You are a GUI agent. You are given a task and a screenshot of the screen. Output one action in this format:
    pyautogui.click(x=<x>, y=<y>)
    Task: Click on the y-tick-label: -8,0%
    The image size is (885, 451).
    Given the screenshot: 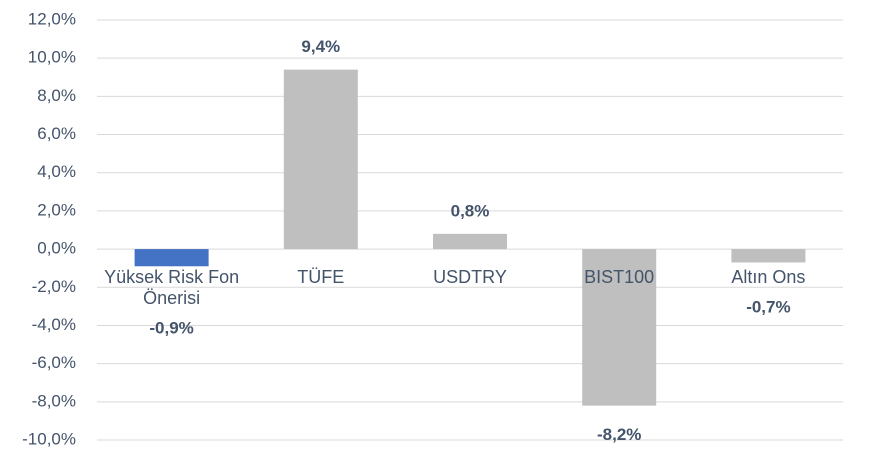 What is the action you would take?
    pyautogui.click(x=54, y=400)
    